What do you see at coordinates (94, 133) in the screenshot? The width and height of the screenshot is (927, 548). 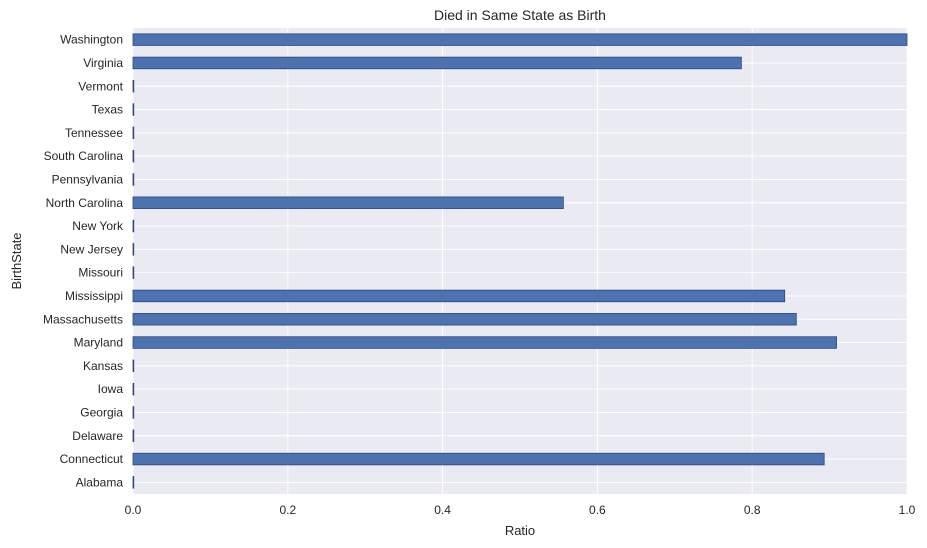 I see `y-tick-label: Tennessee` at bounding box center [94, 133].